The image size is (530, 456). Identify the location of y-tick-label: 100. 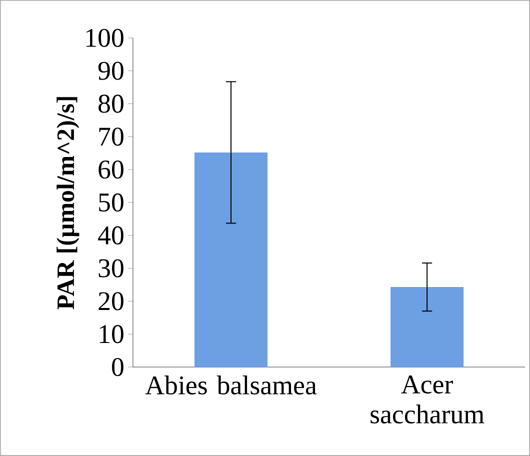
(105, 38).